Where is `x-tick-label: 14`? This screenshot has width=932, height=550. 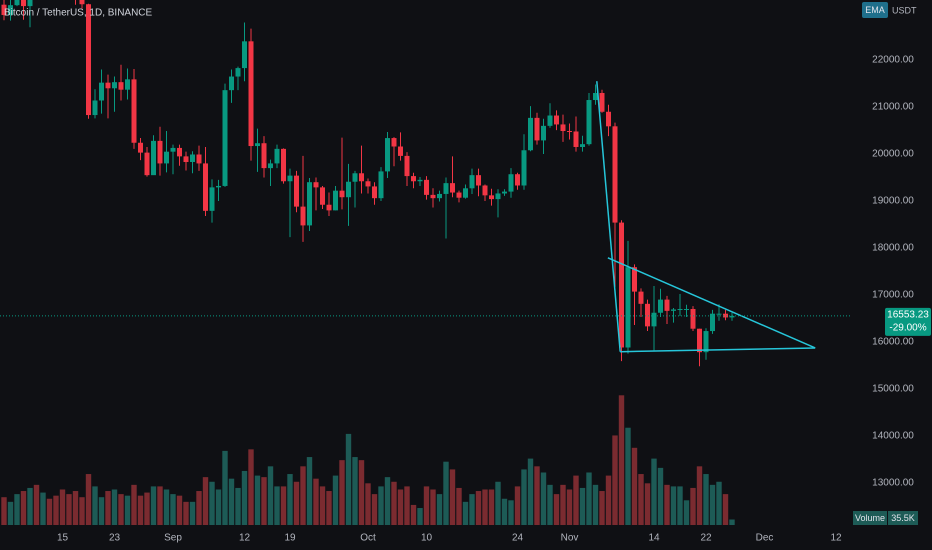
x-tick-label: 14 is located at coordinates (654, 538).